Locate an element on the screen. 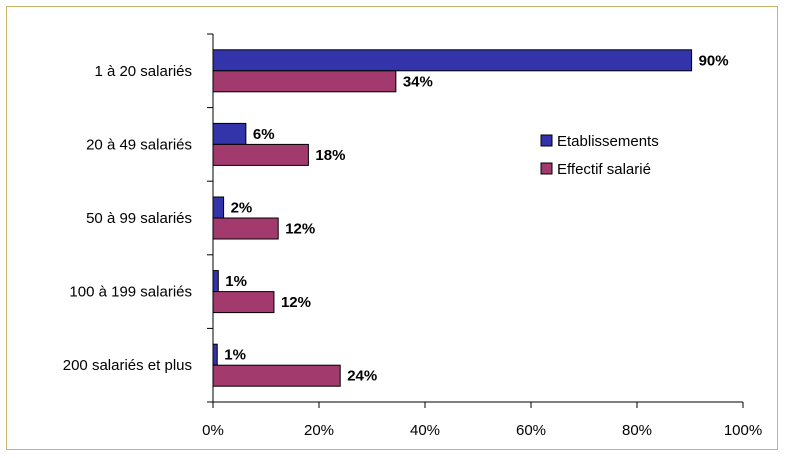 The width and height of the screenshot is (786, 458). bar-etablissements-100-a-199-salaries is located at coordinates (215, 281).